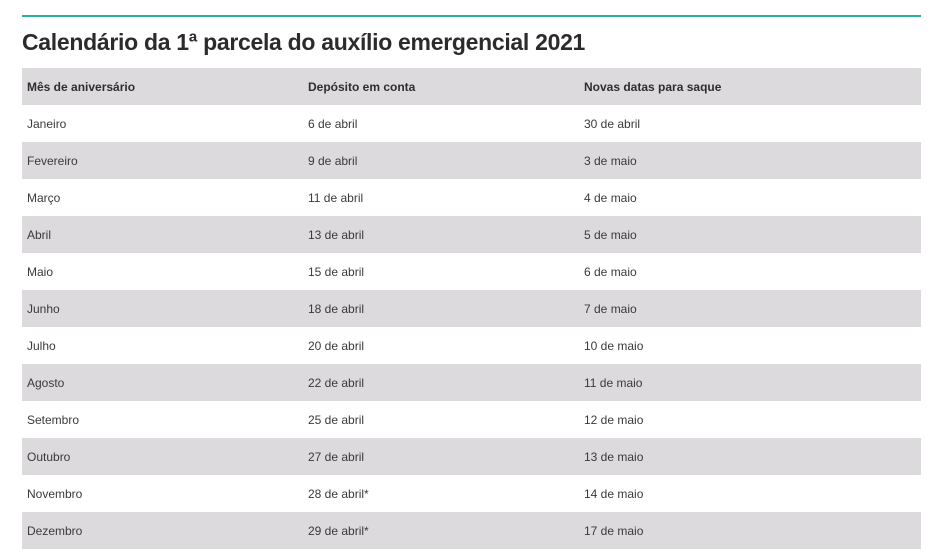 Image resolution: width=943 pixels, height=557 pixels. I want to click on cell-birth-month: Fevereiro, so click(52, 160).